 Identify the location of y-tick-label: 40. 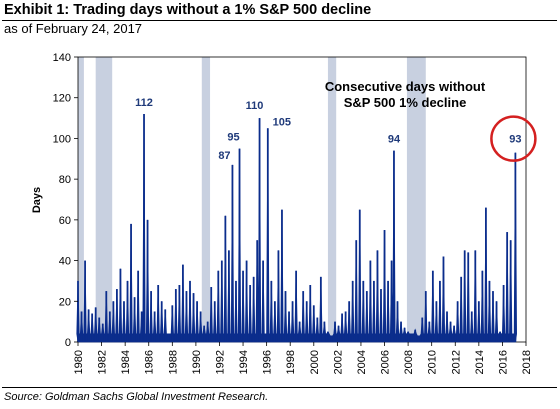
(65, 262).